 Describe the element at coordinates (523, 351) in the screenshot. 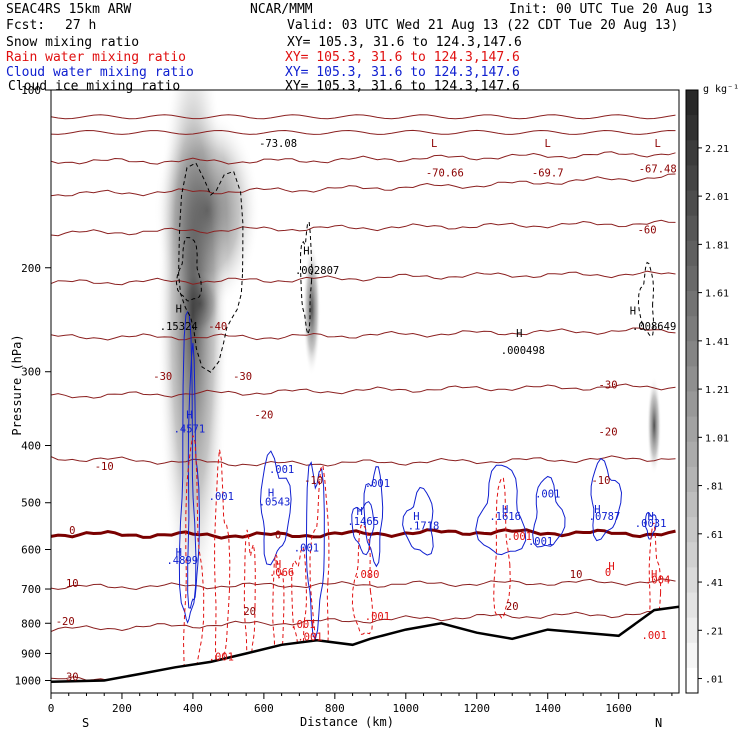

I see `contour-label: .000498` at that location.